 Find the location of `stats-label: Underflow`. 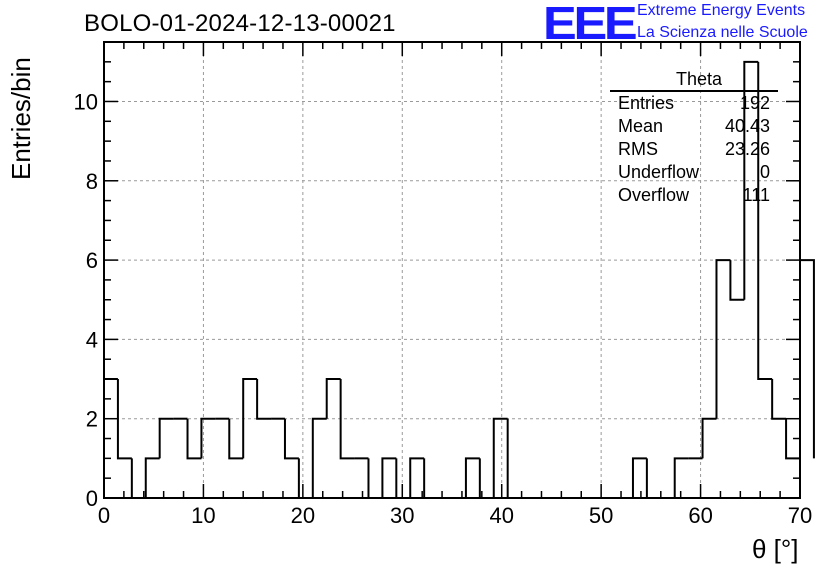

stats-label: Underflow is located at coordinates (659, 172).